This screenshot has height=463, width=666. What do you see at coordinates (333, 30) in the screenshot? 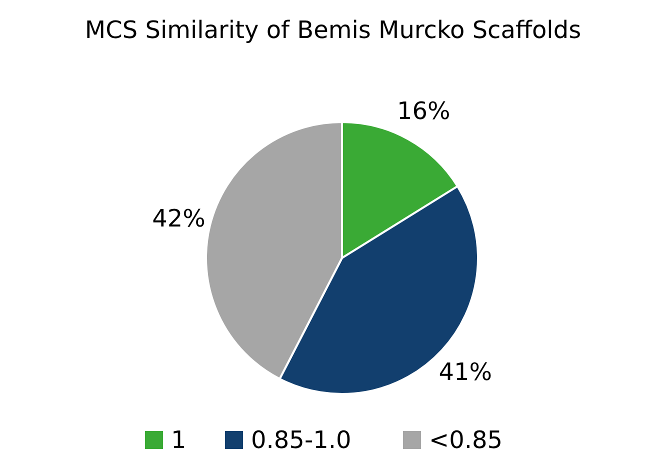
I see `chart-title: MCS Similarity of Bemis Murcko Scaffolds` at bounding box center [333, 30].